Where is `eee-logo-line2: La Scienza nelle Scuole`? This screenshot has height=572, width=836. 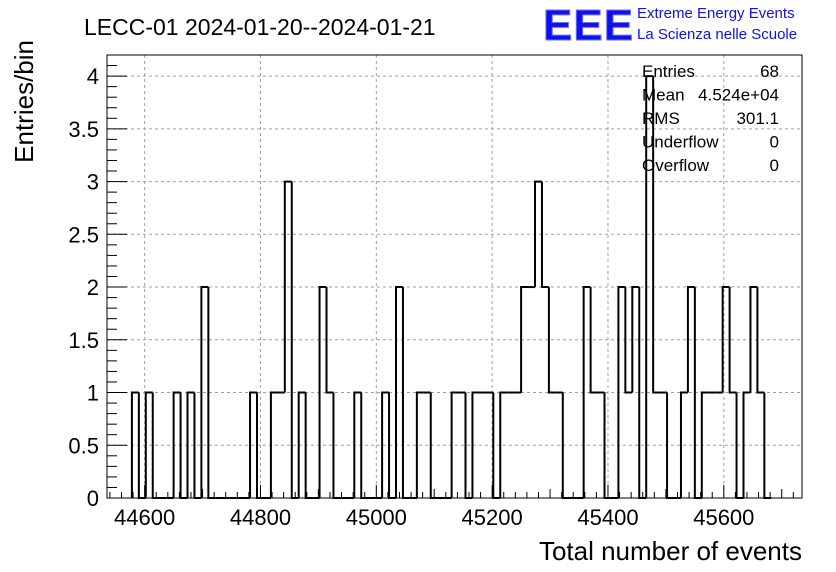 eee-logo-line2: La Scienza nelle Scuole is located at coordinates (717, 34).